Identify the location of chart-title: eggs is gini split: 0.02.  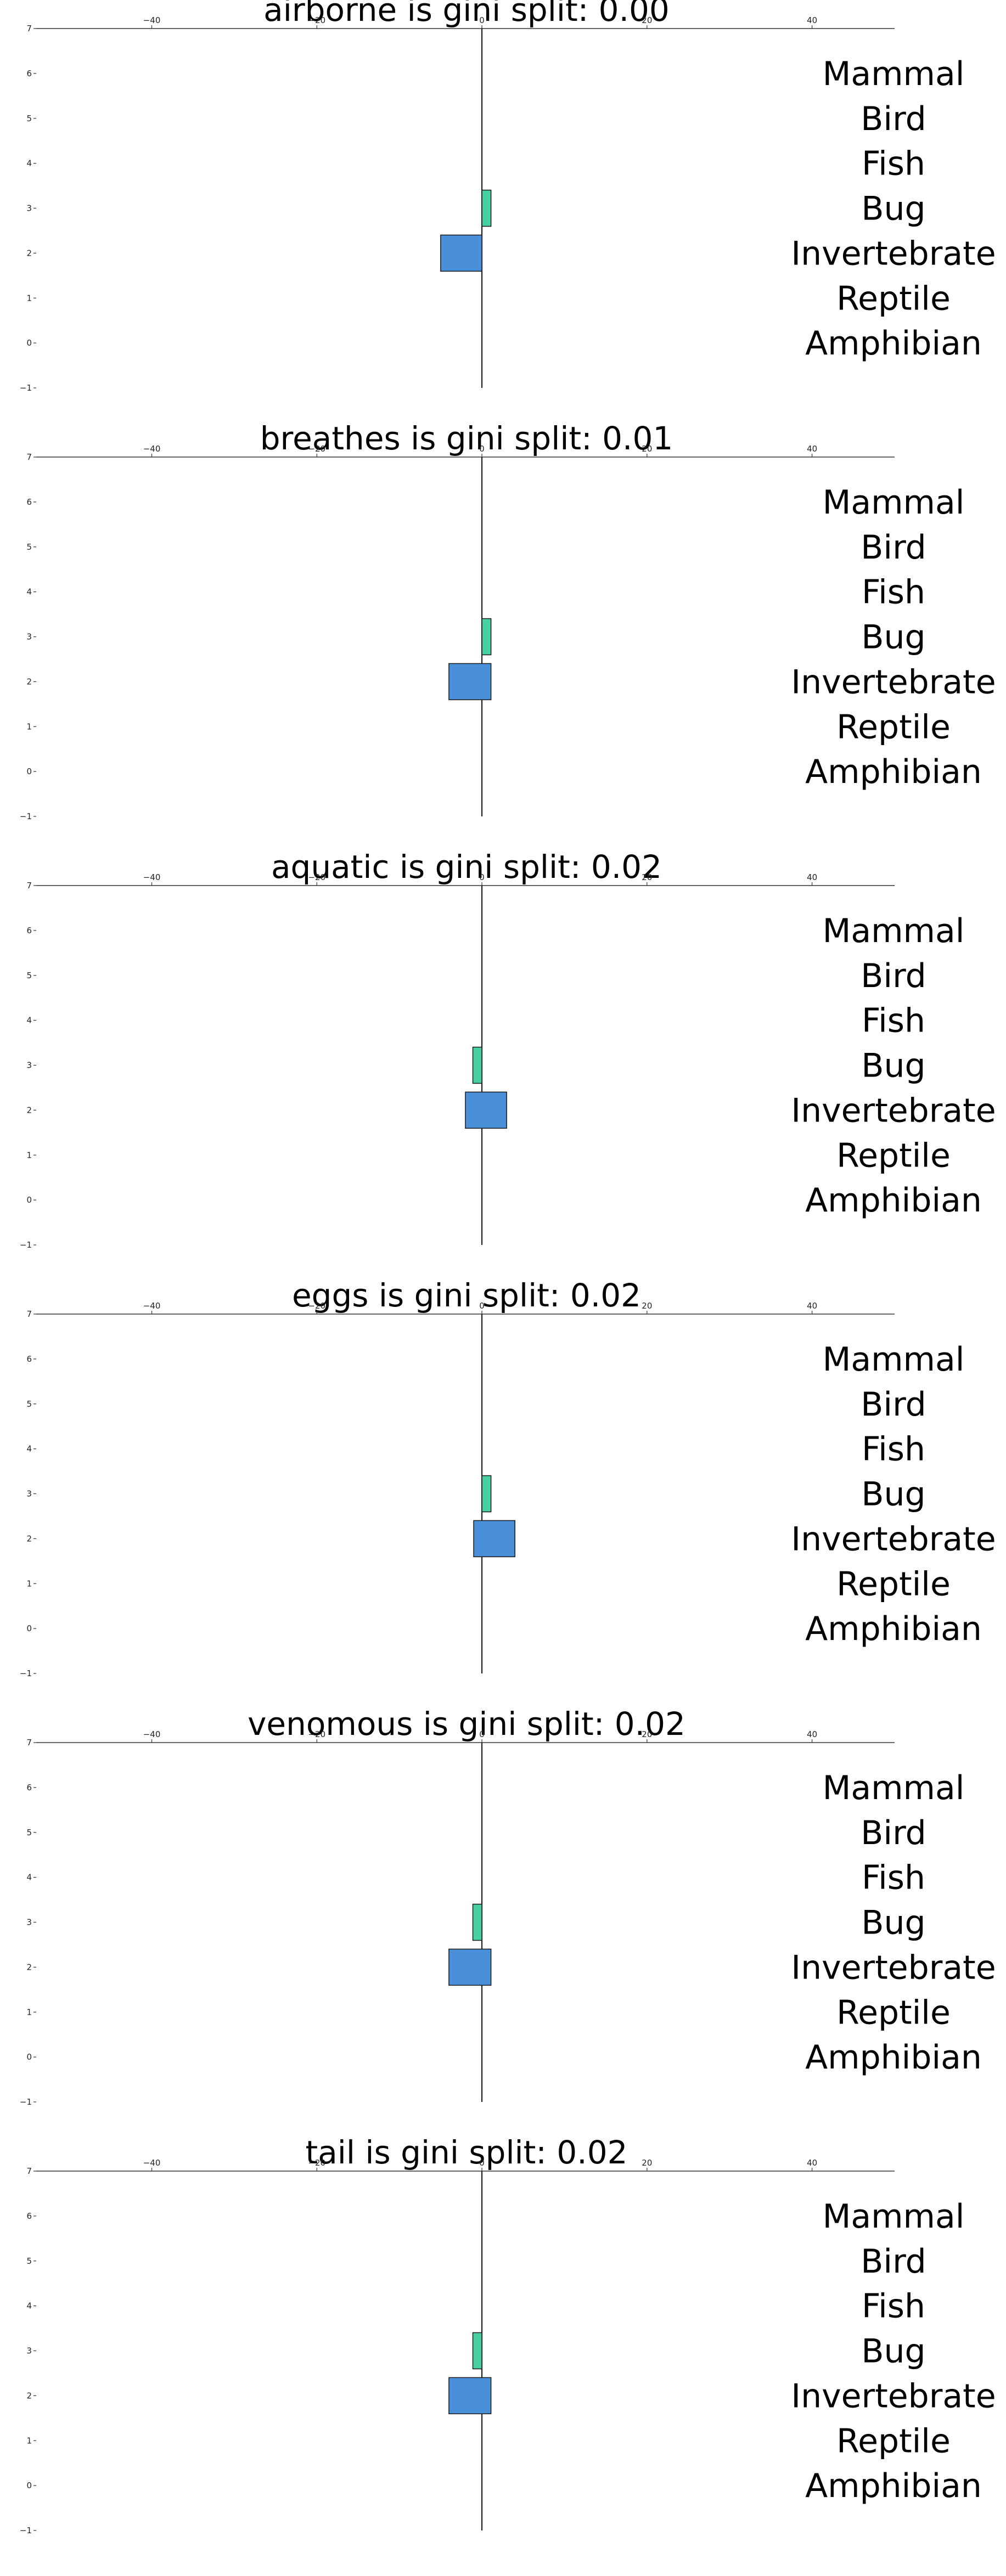
(466, 1296).